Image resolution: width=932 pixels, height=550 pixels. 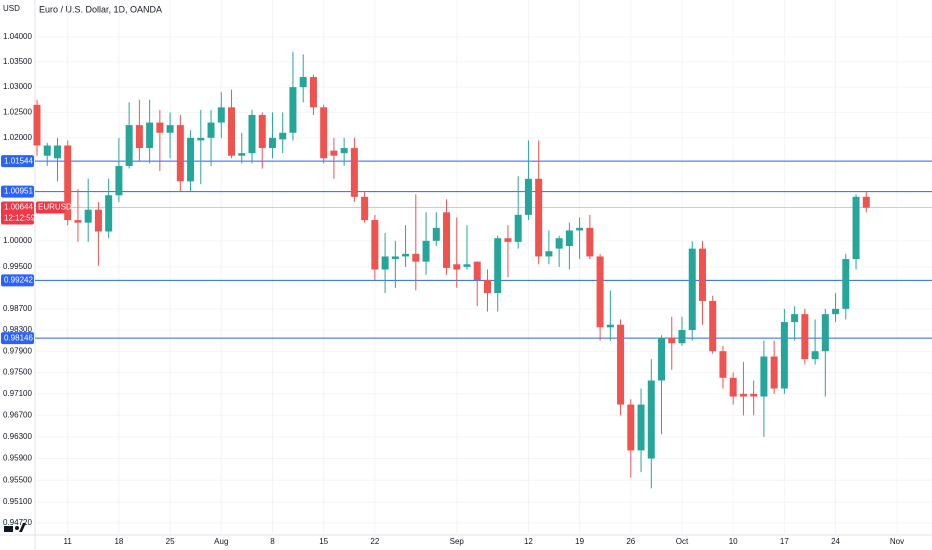 What do you see at coordinates (100, 9) in the screenshot?
I see `chart-title: Euro / U.S. Dollar, 1D, OANDA` at bounding box center [100, 9].